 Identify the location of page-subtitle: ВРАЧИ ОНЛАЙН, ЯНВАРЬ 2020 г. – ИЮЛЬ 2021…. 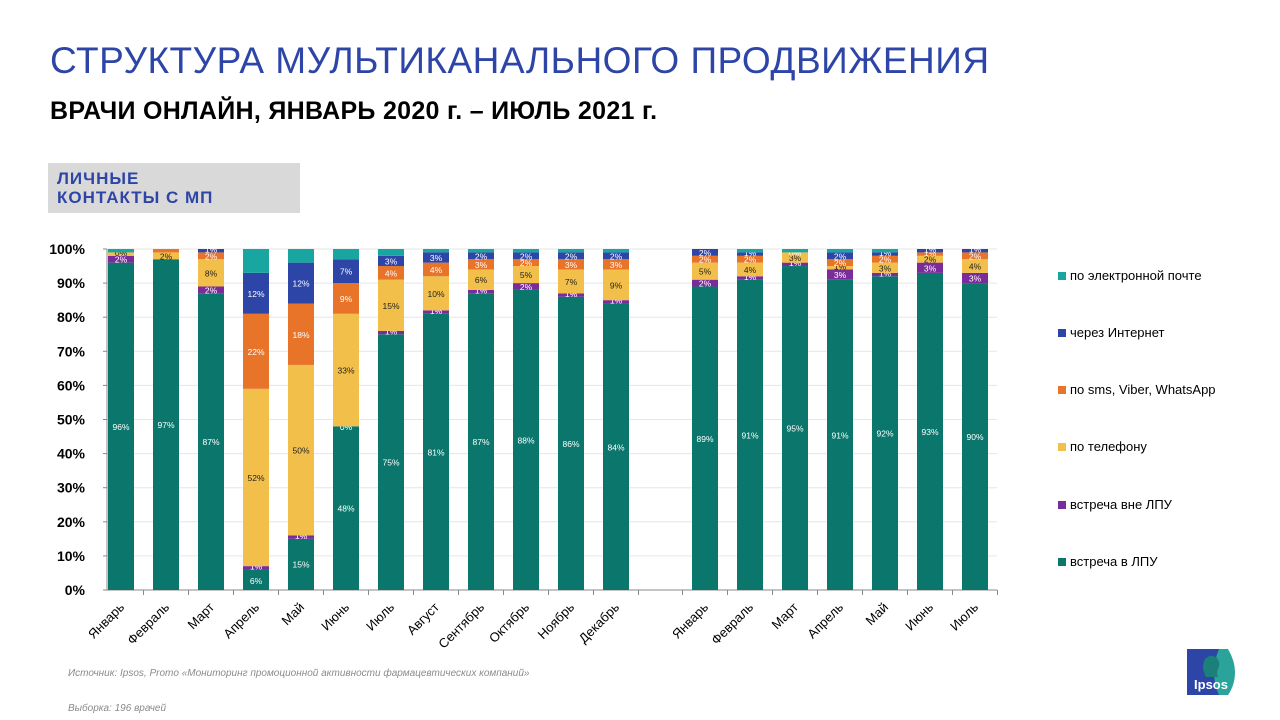
(354, 111).